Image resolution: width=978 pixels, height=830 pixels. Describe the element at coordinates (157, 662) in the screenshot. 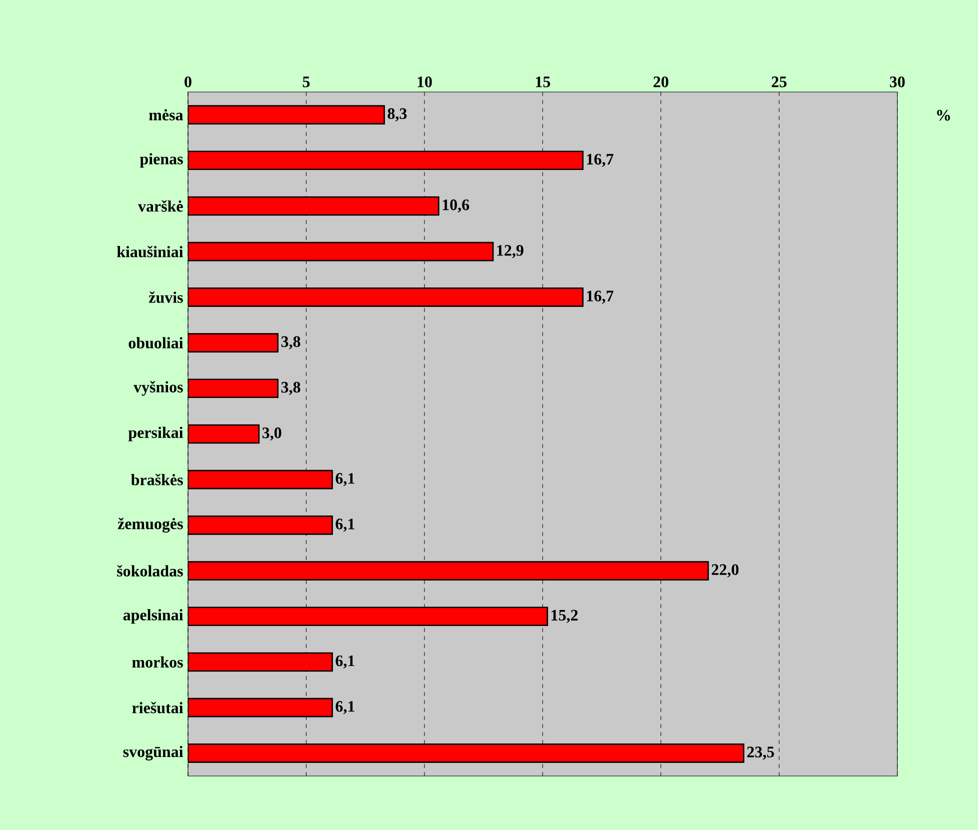

I see `y-tick-label: morkos` at that location.